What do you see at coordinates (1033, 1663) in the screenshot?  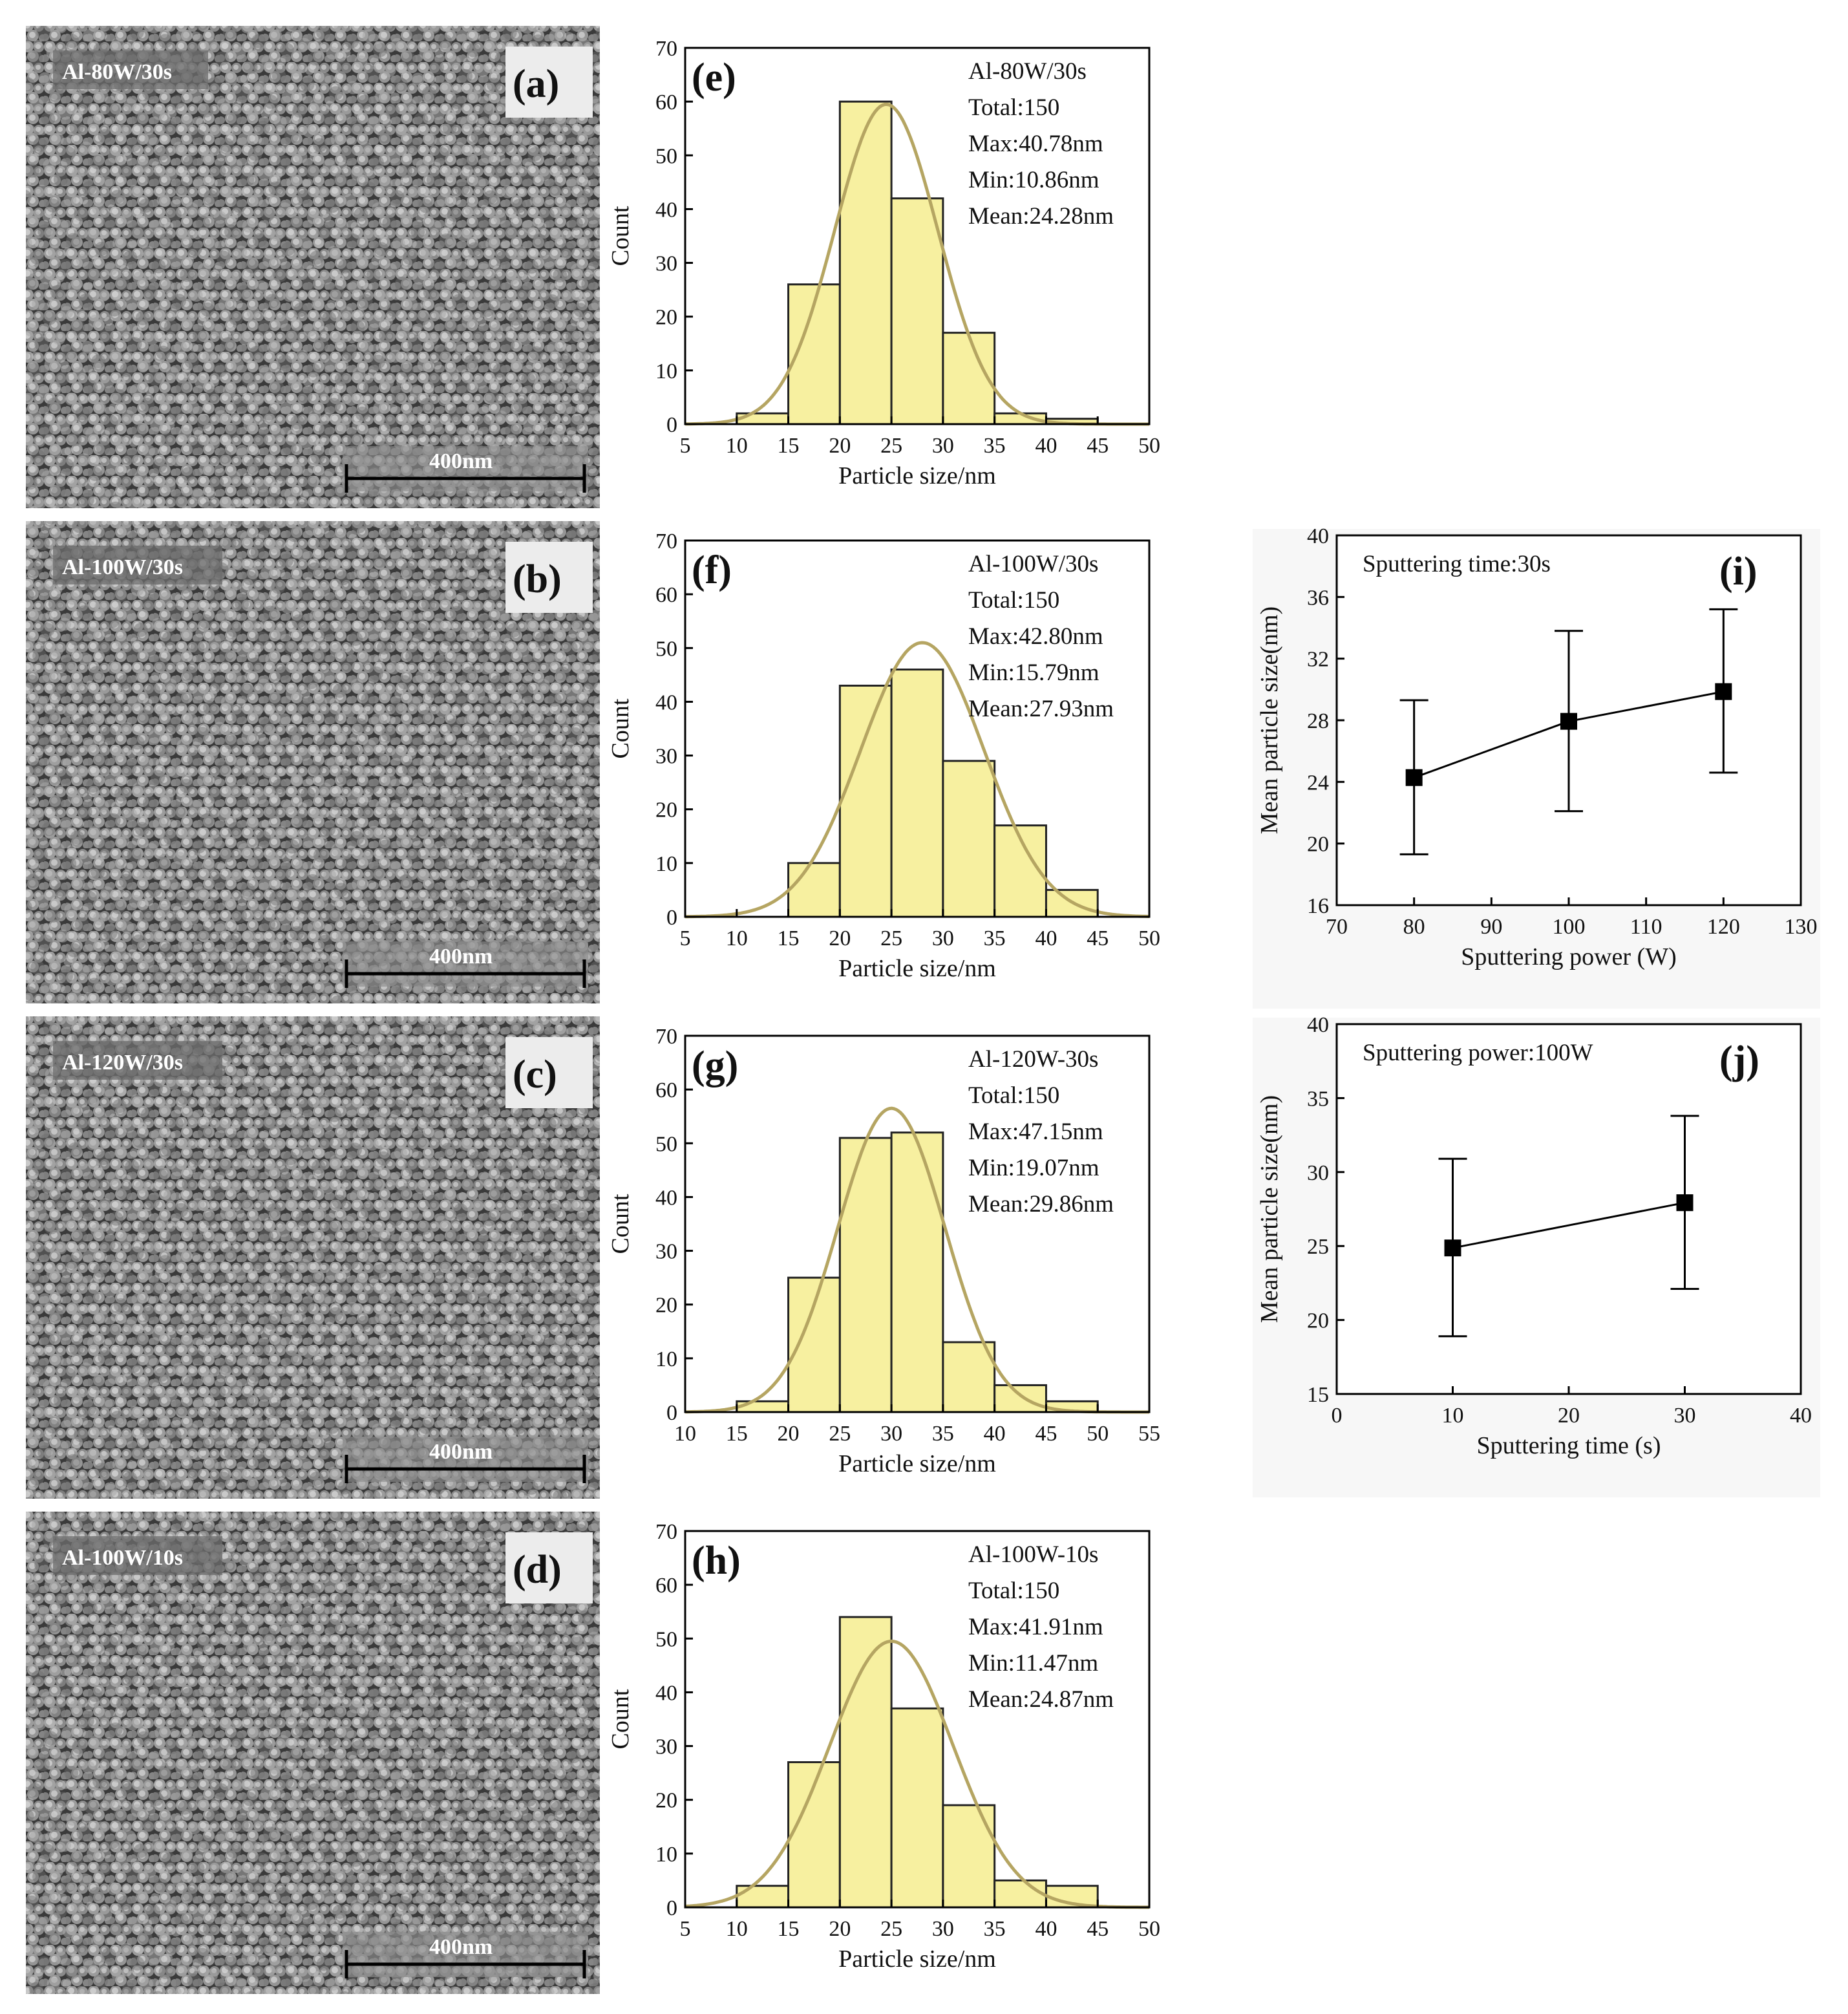 I see `annotation-line: Min:11.47nm` at bounding box center [1033, 1663].